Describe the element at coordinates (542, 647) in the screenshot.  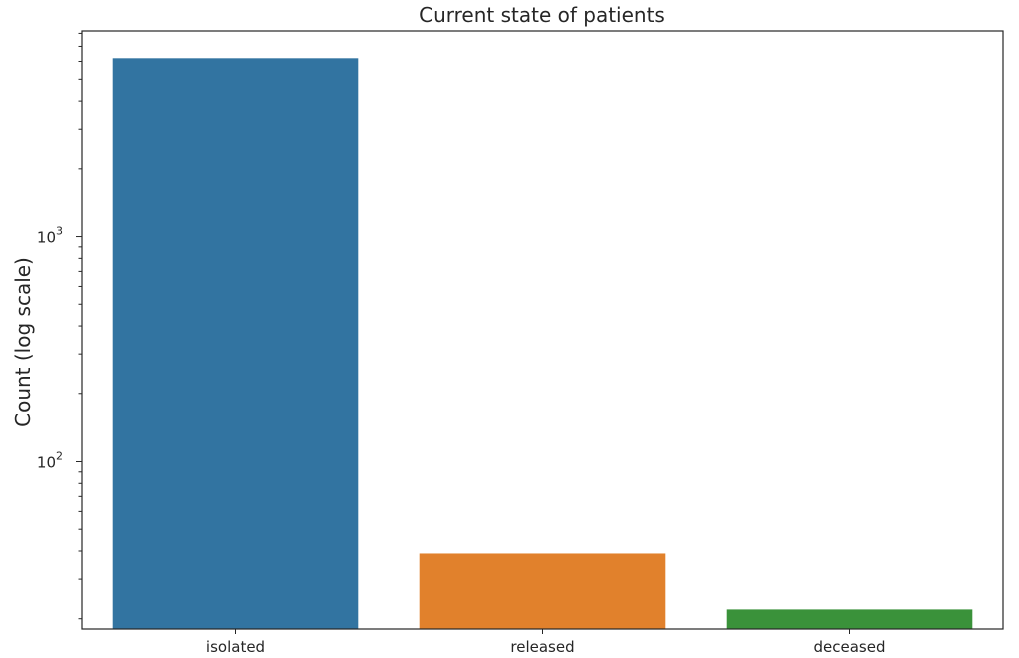
I see `x-tick-label-released: released` at that location.